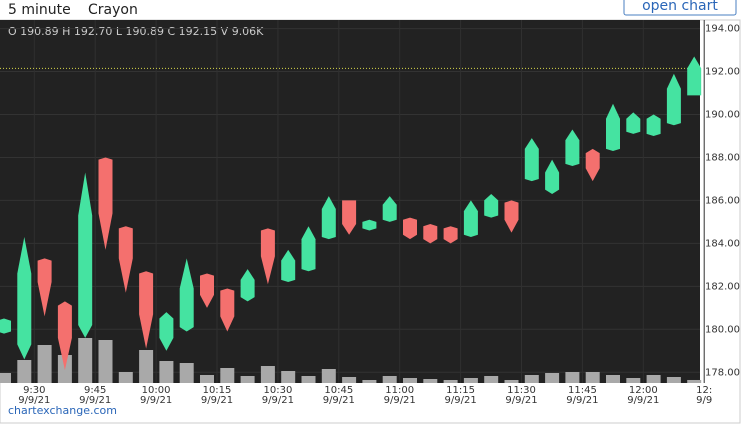 The height and width of the screenshot is (431, 754). I want to click on open-chart-button, so click(680, 8).